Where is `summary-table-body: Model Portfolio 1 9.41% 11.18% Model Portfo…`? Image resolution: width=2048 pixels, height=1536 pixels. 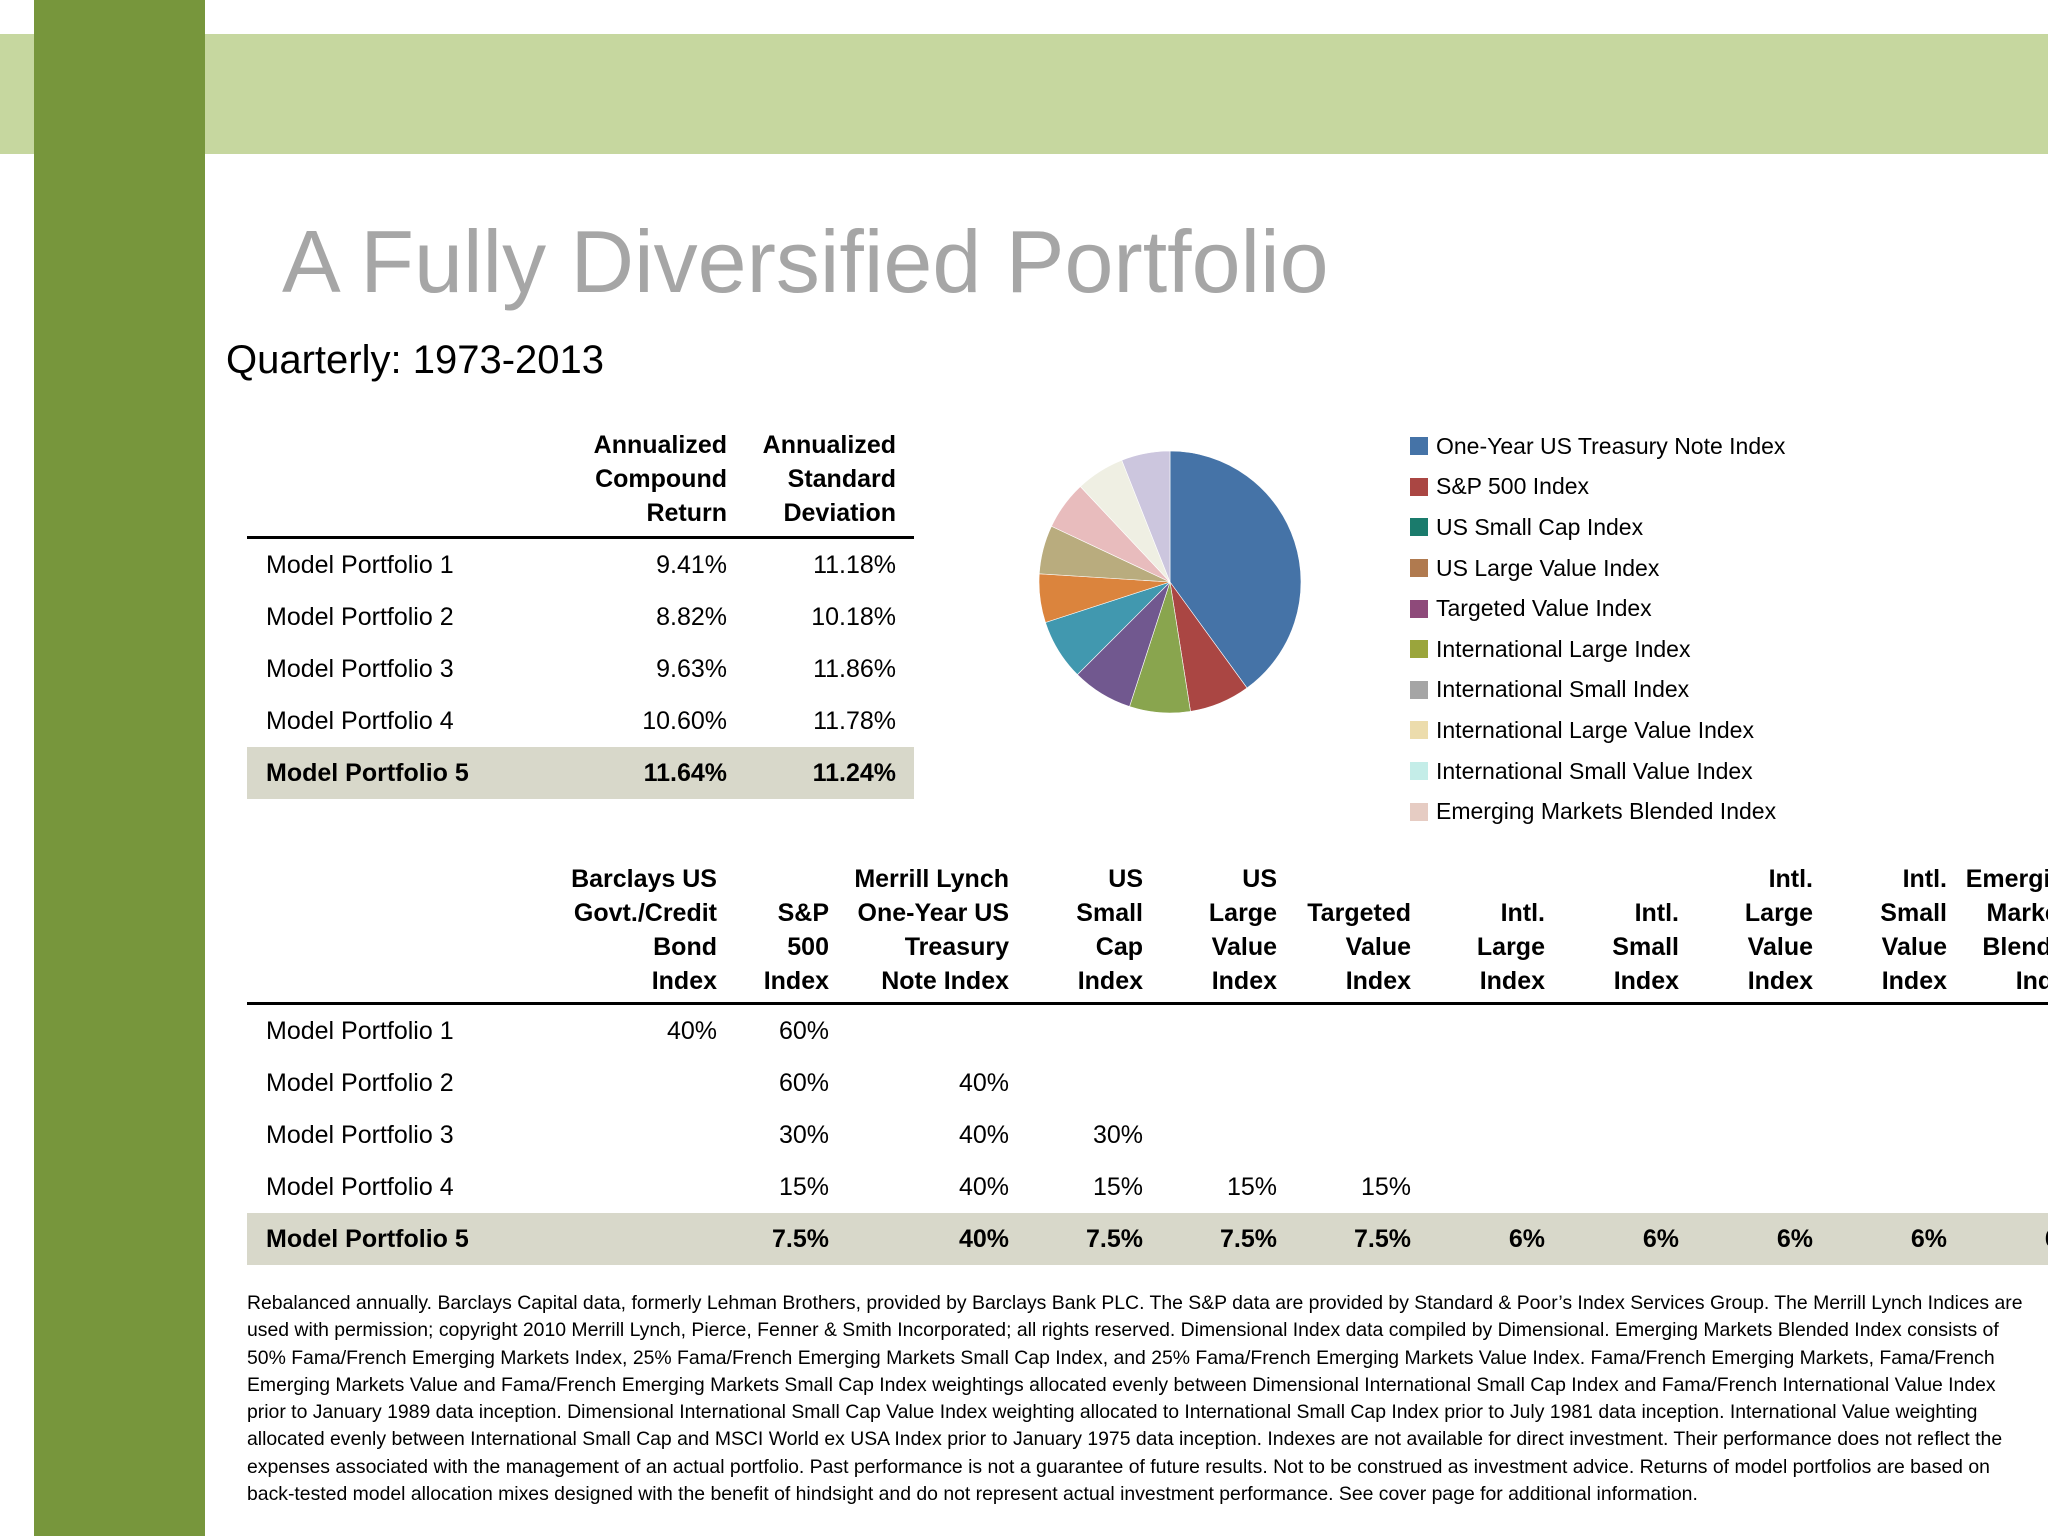 summary-table-body: Model Portfolio 1 9.41% 11.18% Model Portfo… is located at coordinates (580, 668).